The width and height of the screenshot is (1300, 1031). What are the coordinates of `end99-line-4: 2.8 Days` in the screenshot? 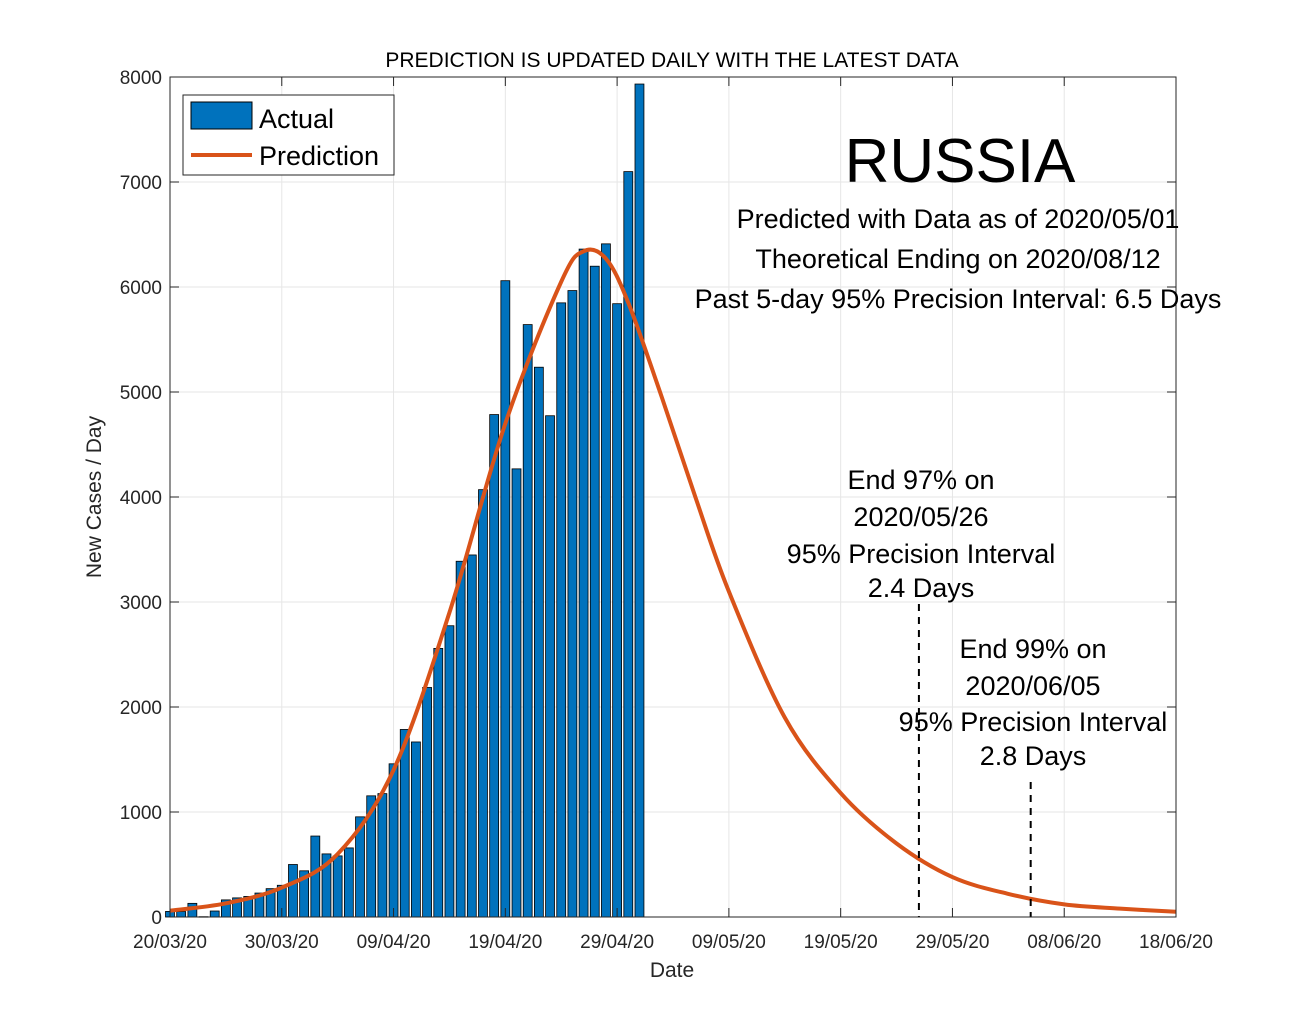 It's located at (1033, 756).